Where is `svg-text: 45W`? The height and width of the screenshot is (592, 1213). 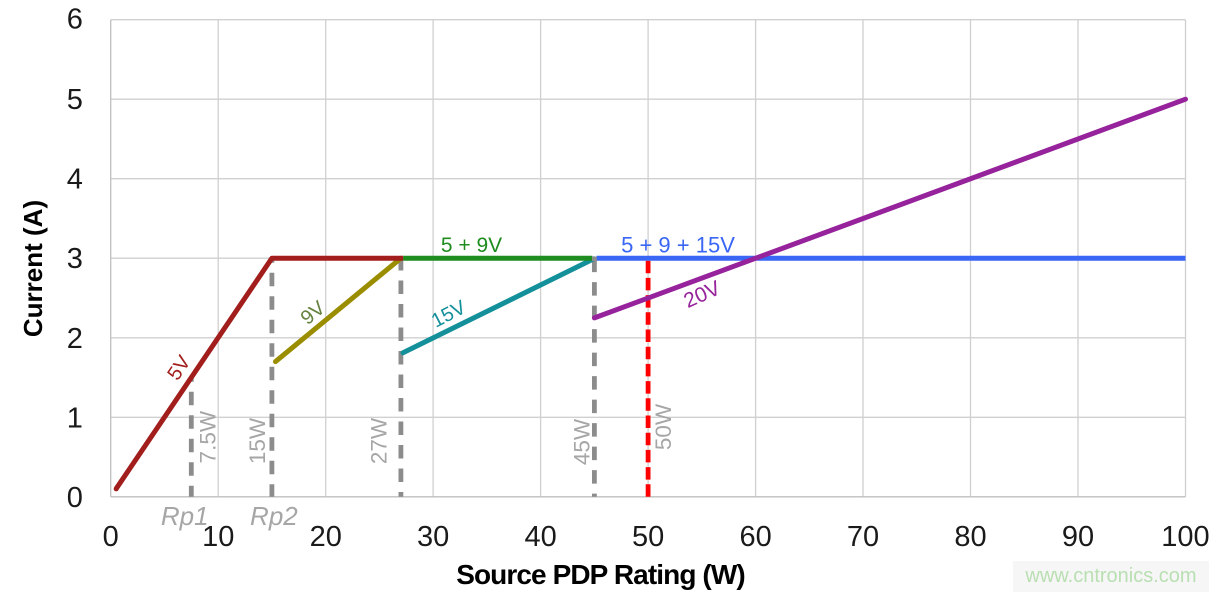 svg-text: 45W is located at coordinates (581, 441).